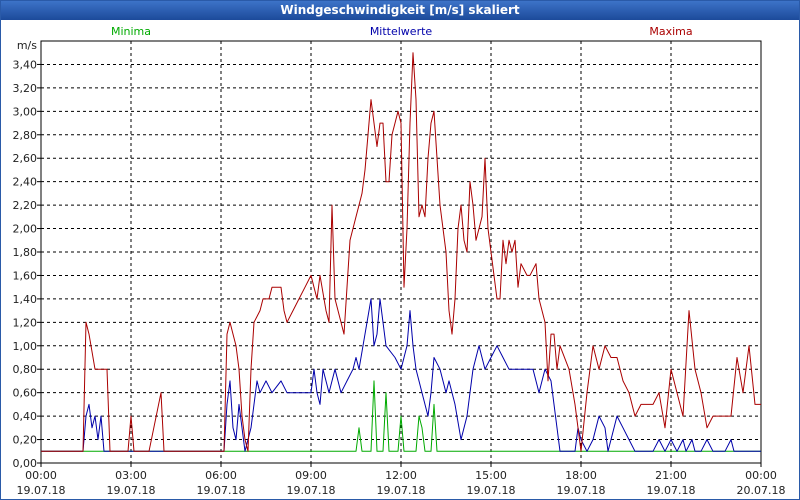  I want to click on y-tick-label: 2,00, so click(25, 229).